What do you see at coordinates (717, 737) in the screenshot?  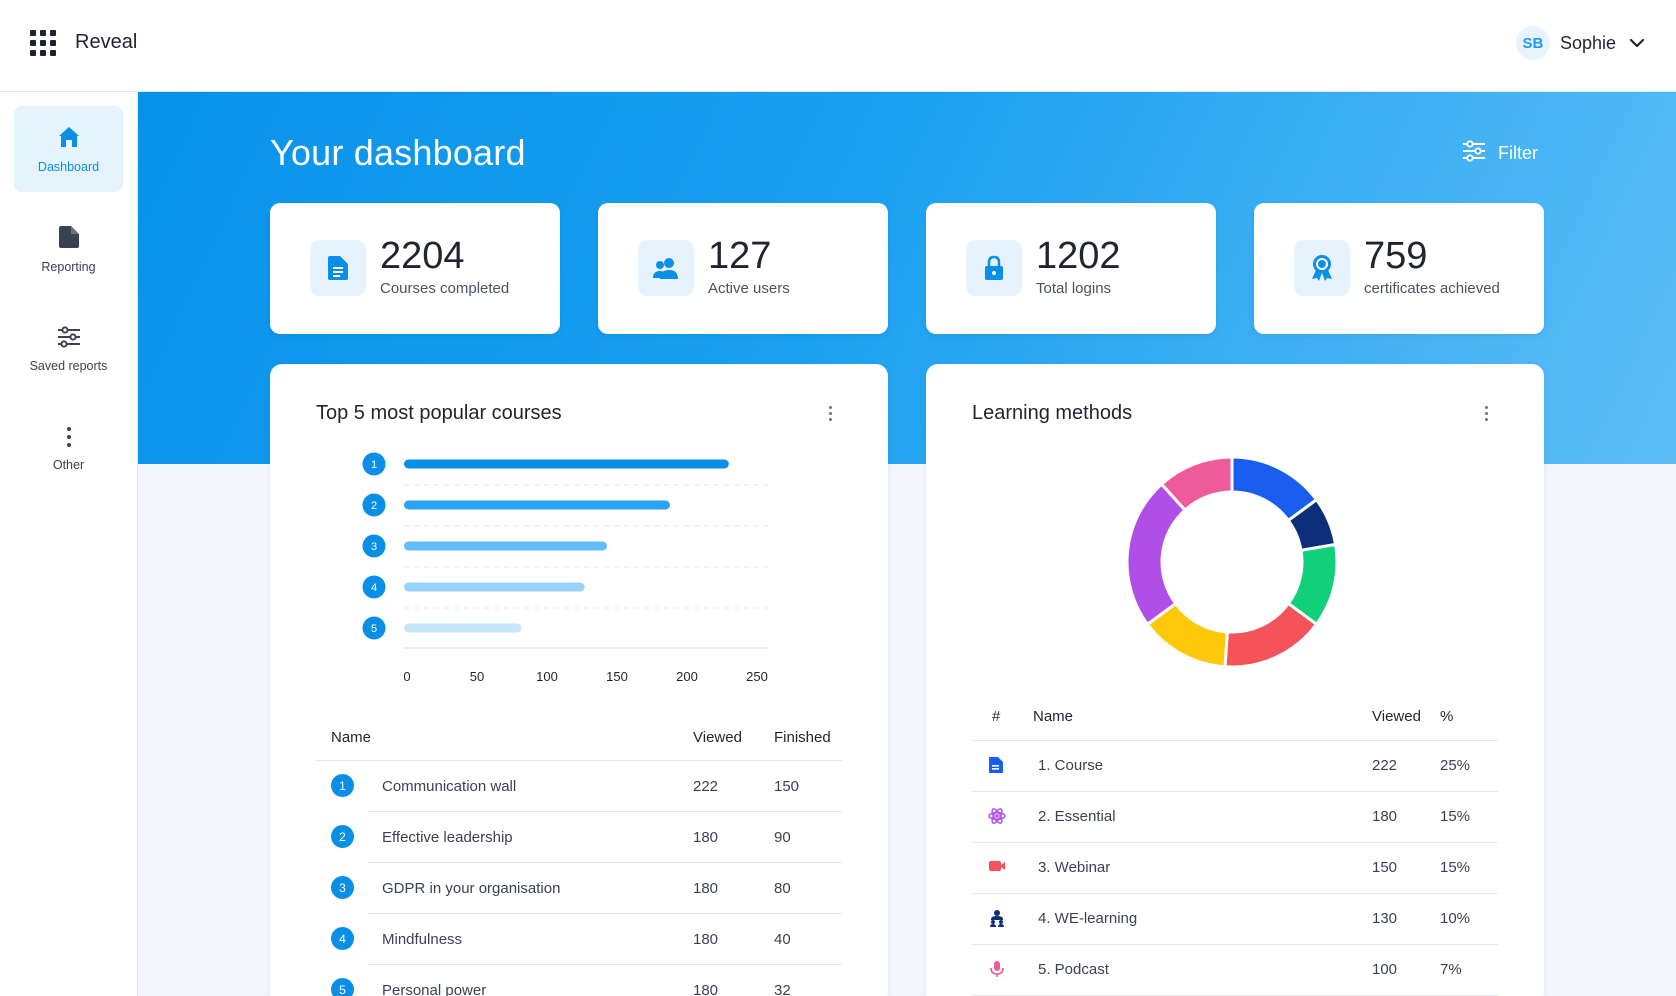 I see `column-header-viewed: Viewed` at bounding box center [717, 737].